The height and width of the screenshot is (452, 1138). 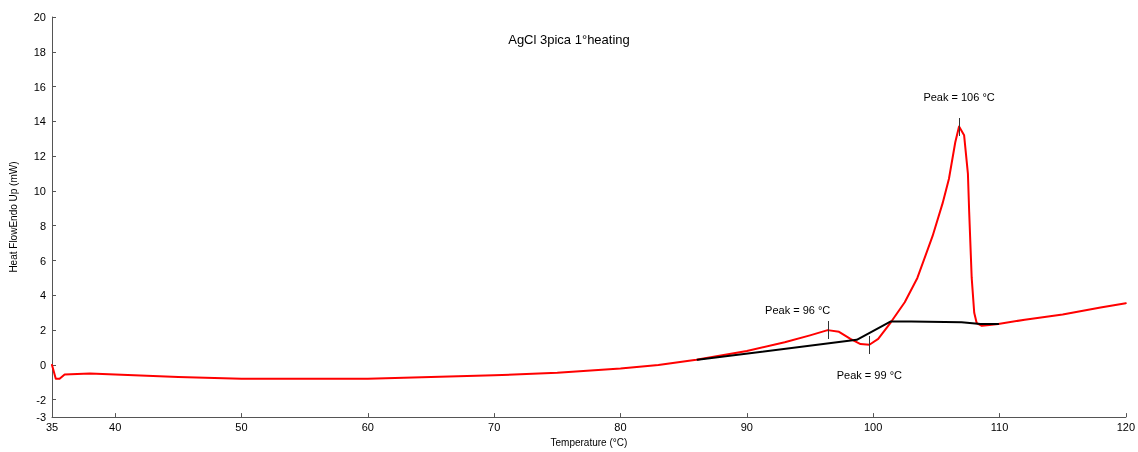 I want to click on annotation: Peak = 99 °C, so click(x=869, y=374).